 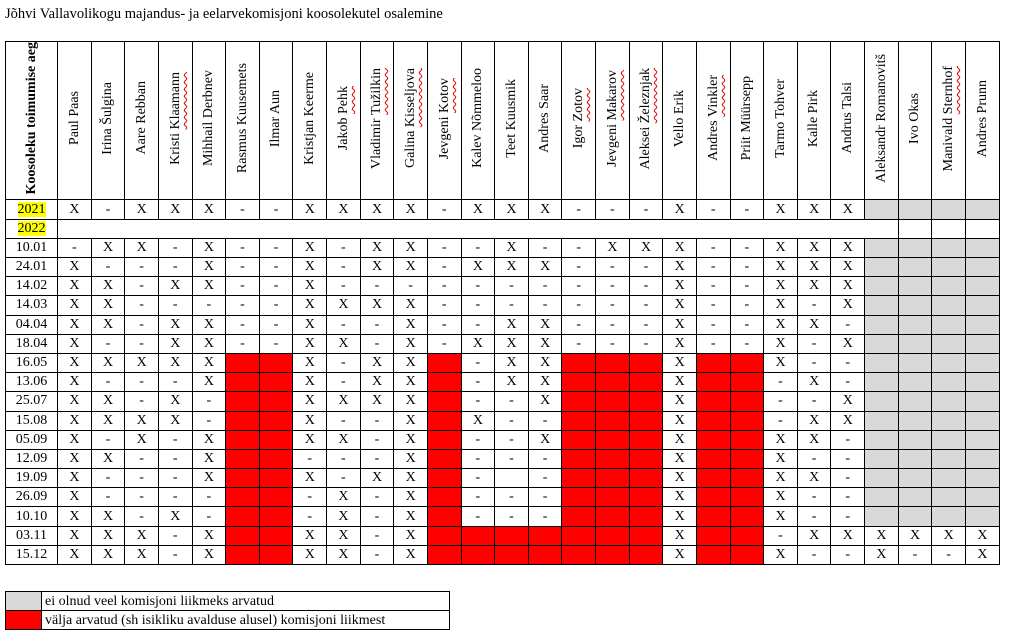 I want to click on member-name: Andres Saar, so click(x=545, y=118).